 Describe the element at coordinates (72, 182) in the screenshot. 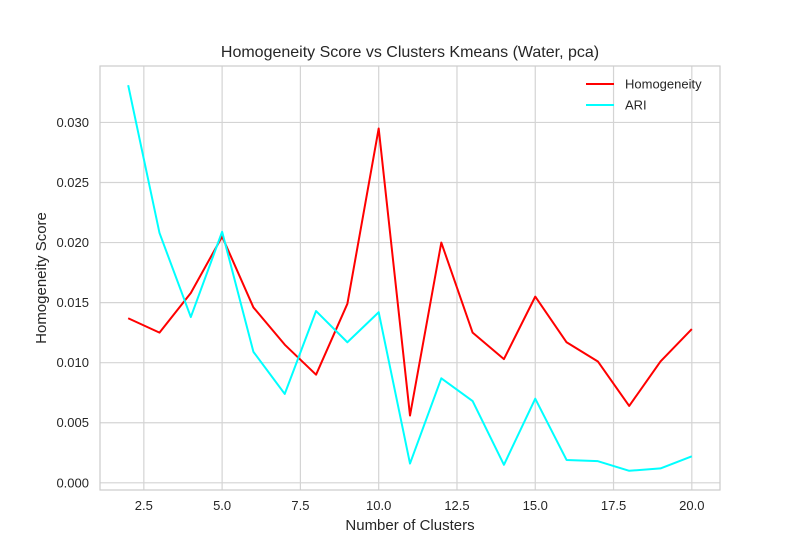

I see `y-tick-label: 0.025` at that location.